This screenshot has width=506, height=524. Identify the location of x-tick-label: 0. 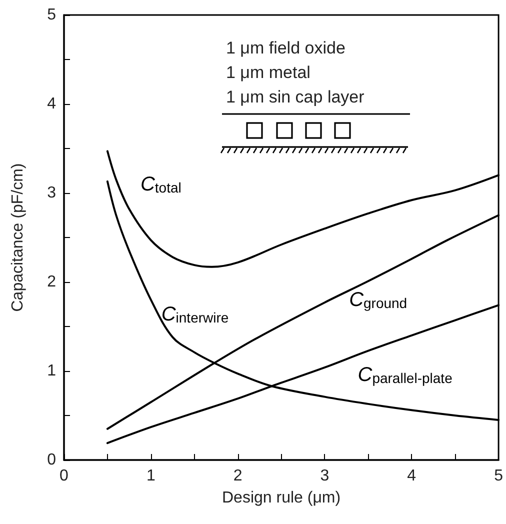
(64, 476).